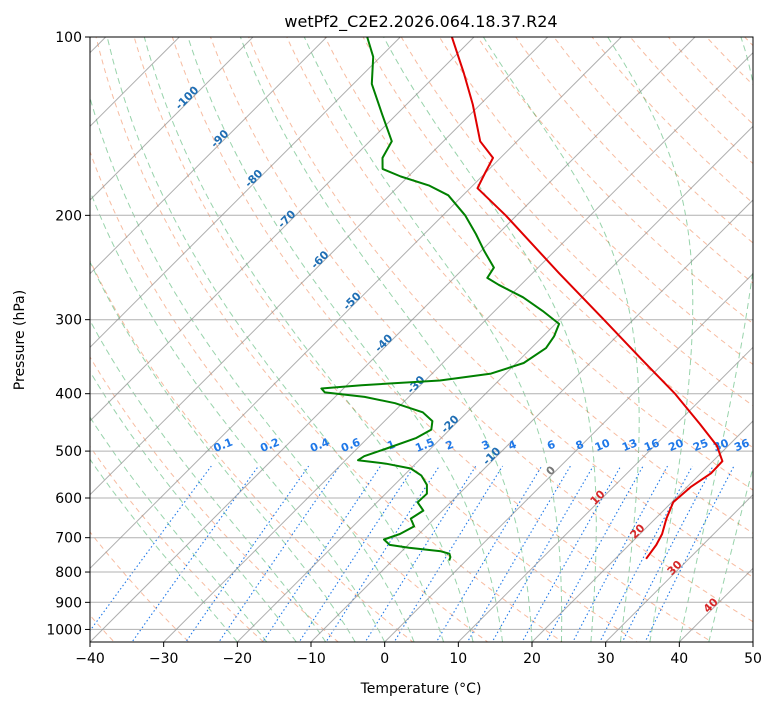  What do you see at coordinates (741, 445) in the screenshot?
I see `mixing-ratio-label: 36` at bounding box center [741, 445].